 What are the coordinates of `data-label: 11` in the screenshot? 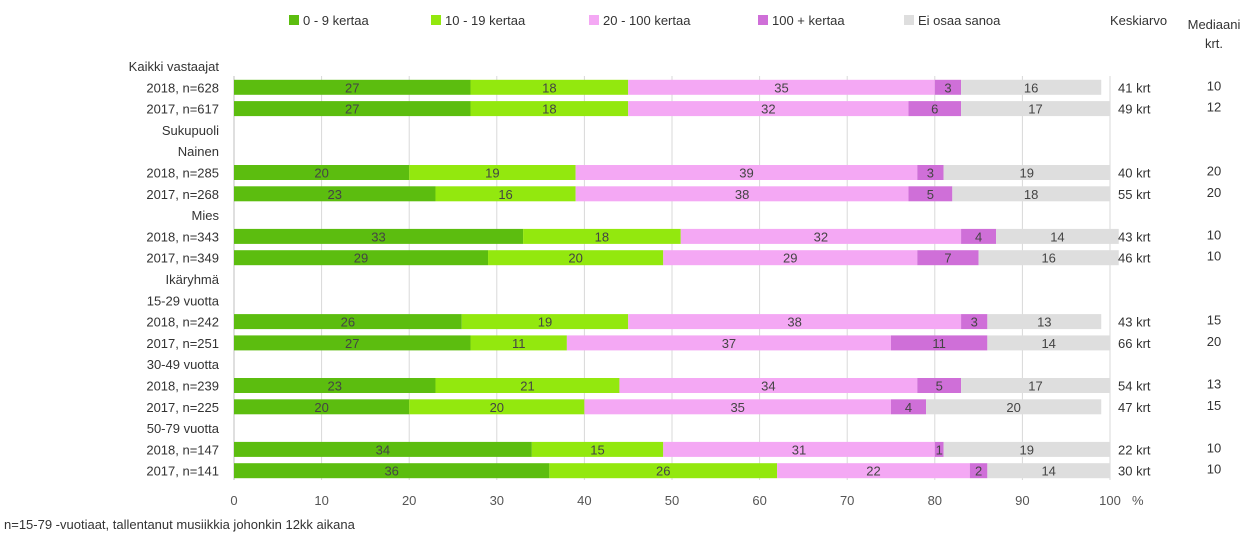 It's located at (939, 343).